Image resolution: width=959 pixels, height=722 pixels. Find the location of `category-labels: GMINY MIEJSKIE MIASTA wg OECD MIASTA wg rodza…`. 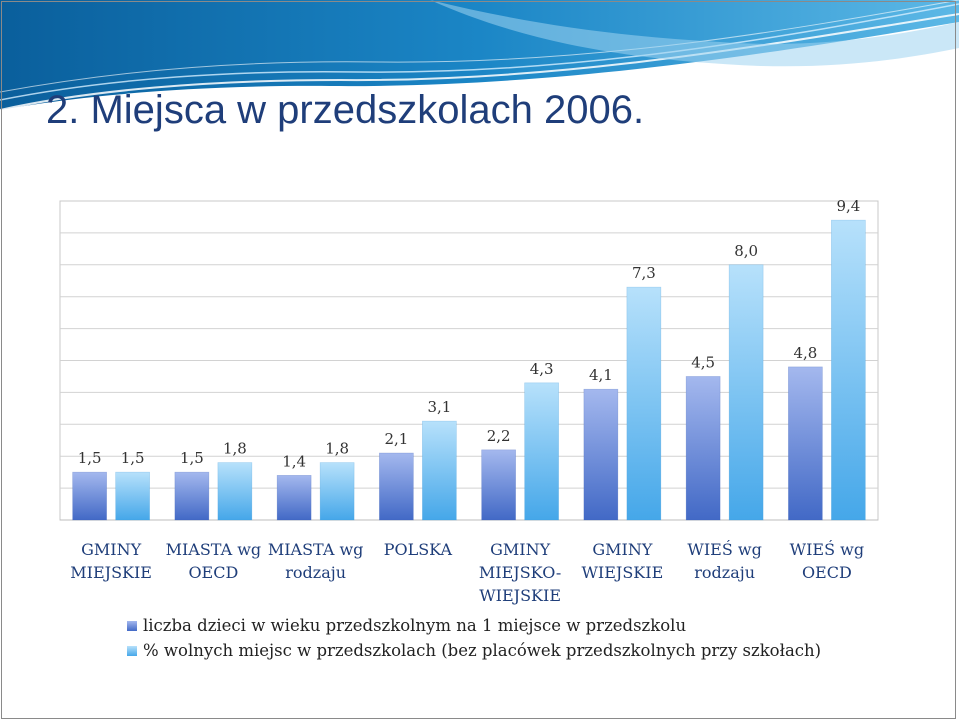

category-labels: GMINY MIEJSKIE MIASTA wg OECD MIASTA wg rodza… is located at coordinates (467, 572).